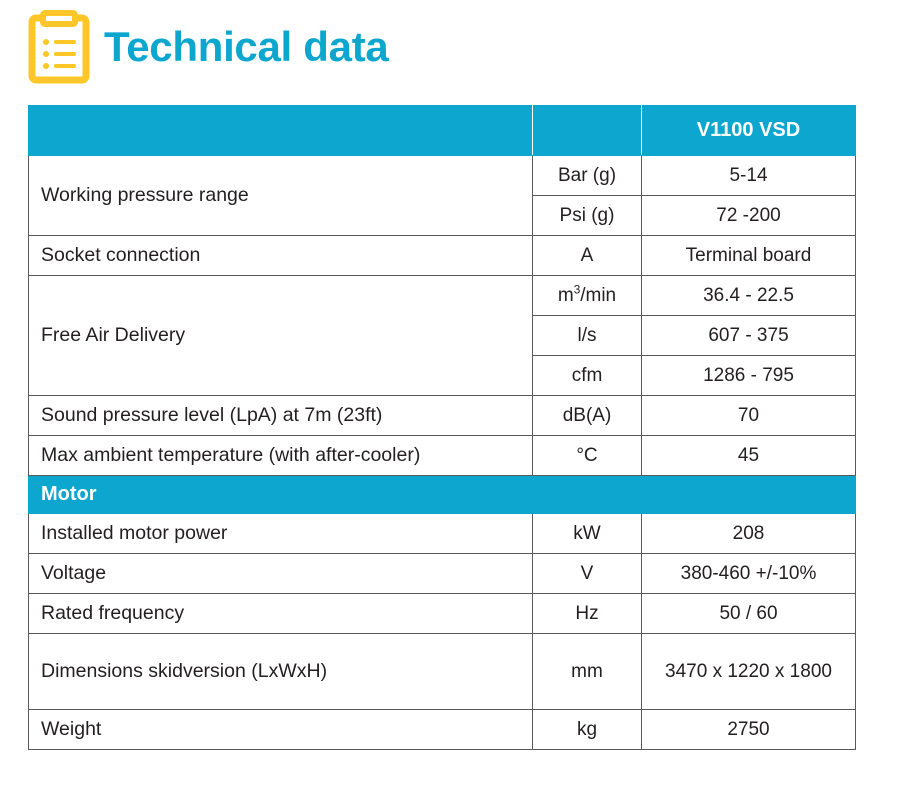  What do you see at coordinates (565, 295) in the screenshot?
I see `unit-base: m` at bounding box center [565, 295].